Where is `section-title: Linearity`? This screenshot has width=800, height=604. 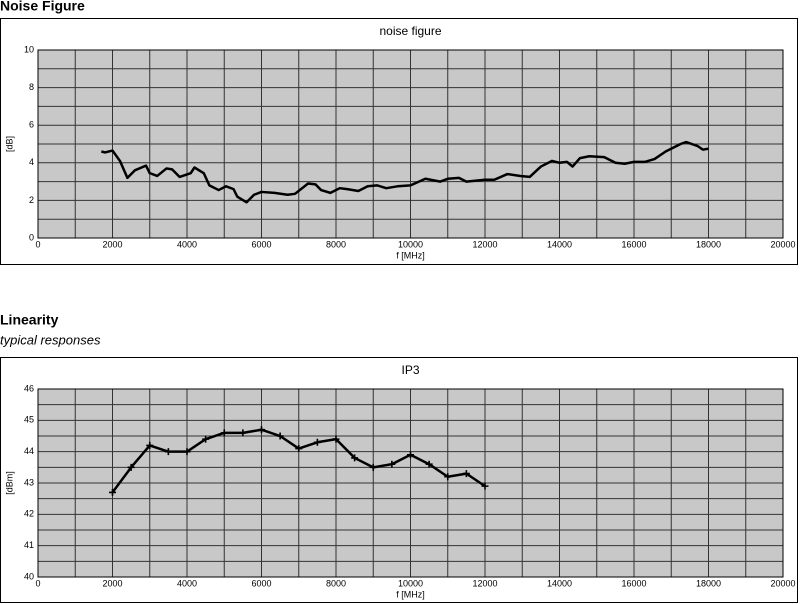 section-title: Linearity is located at coordinates (29, 320).